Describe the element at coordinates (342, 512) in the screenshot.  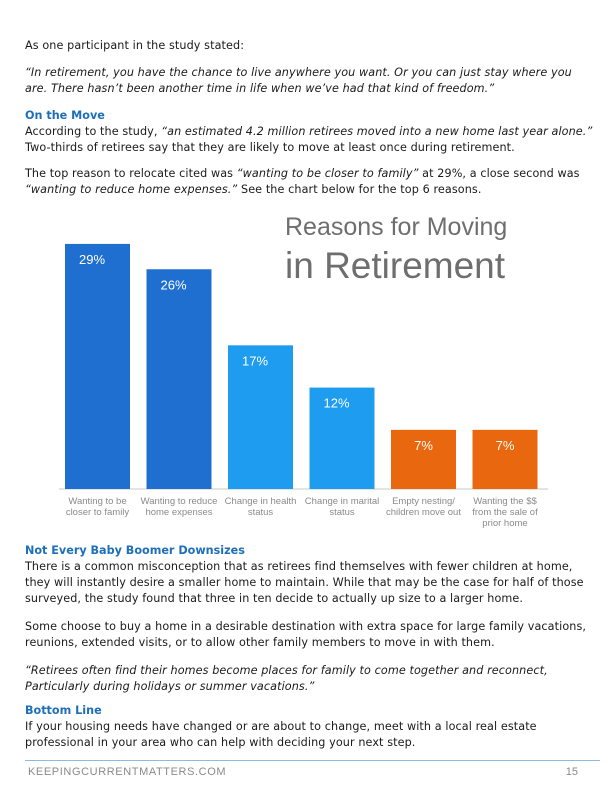
I see `category-label-3-line-1: status` at that location.